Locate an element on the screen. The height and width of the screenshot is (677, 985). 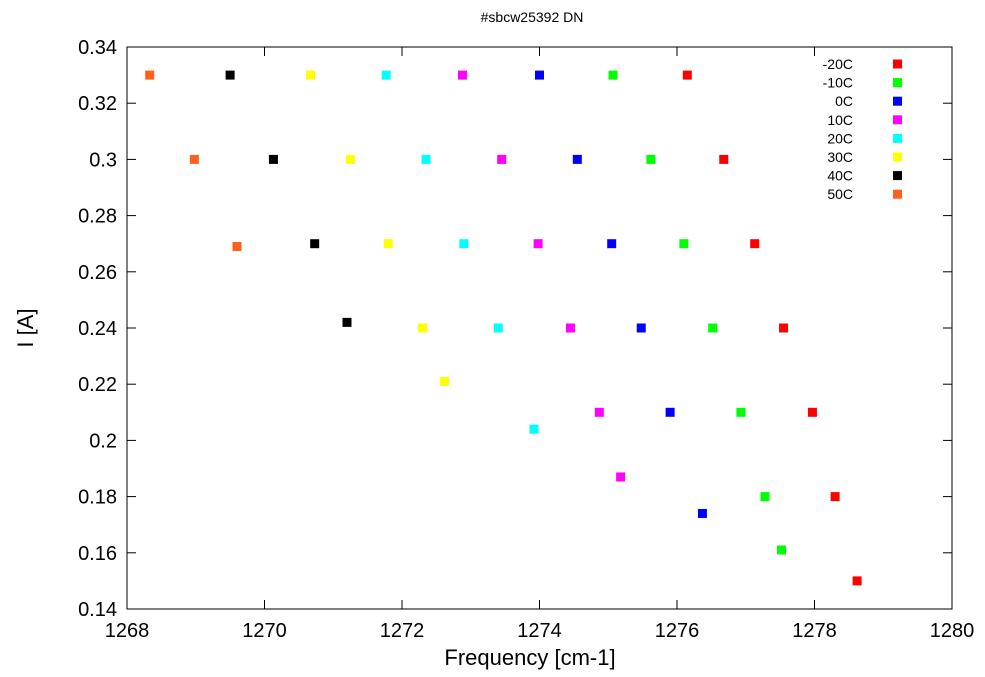
y-tick-label: 0.16 is located at coordinates (97, 554).